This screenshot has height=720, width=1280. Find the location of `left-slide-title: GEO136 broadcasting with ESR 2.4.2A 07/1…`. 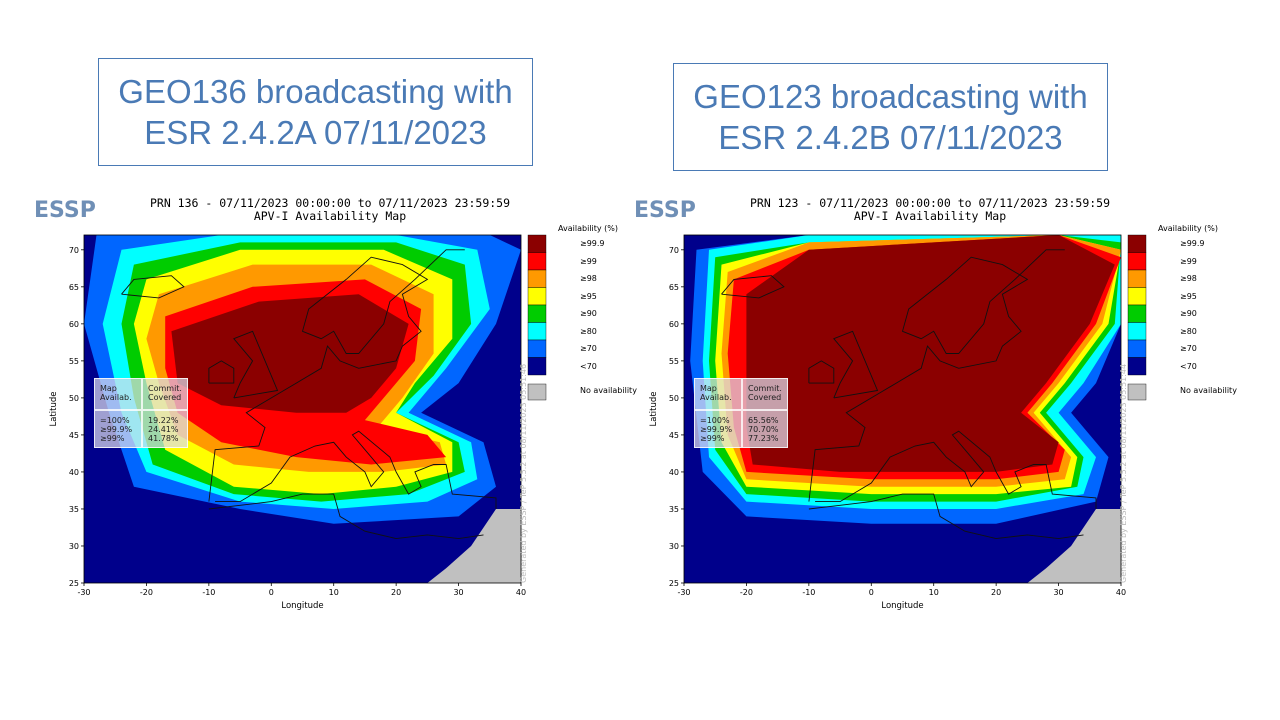

left-slide-title: GEO136 broadcasting with ESR 2.4.2A 07/1… is located at coordinates (315, 112).